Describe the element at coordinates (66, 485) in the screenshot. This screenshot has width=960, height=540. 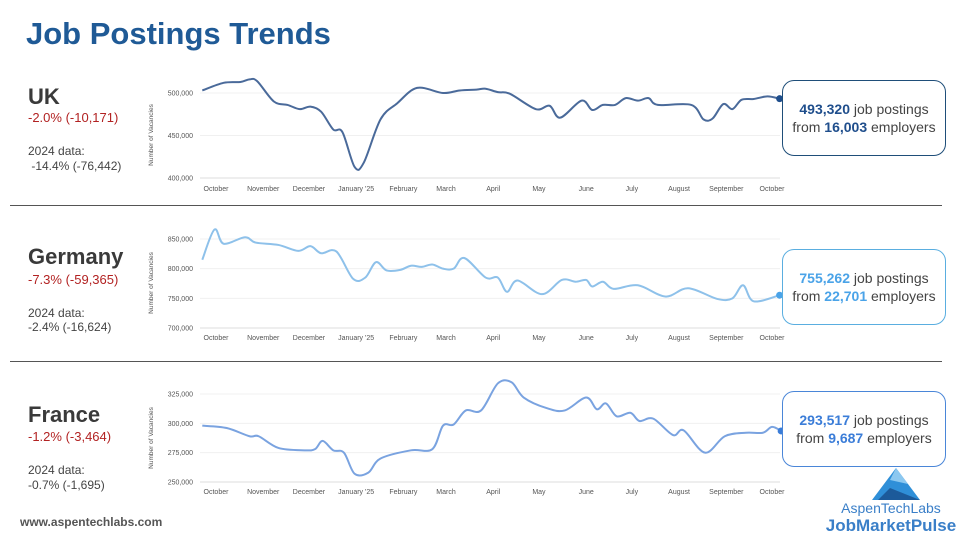
I see `prev-change-france: -0.7% (-1,695)` at that location.